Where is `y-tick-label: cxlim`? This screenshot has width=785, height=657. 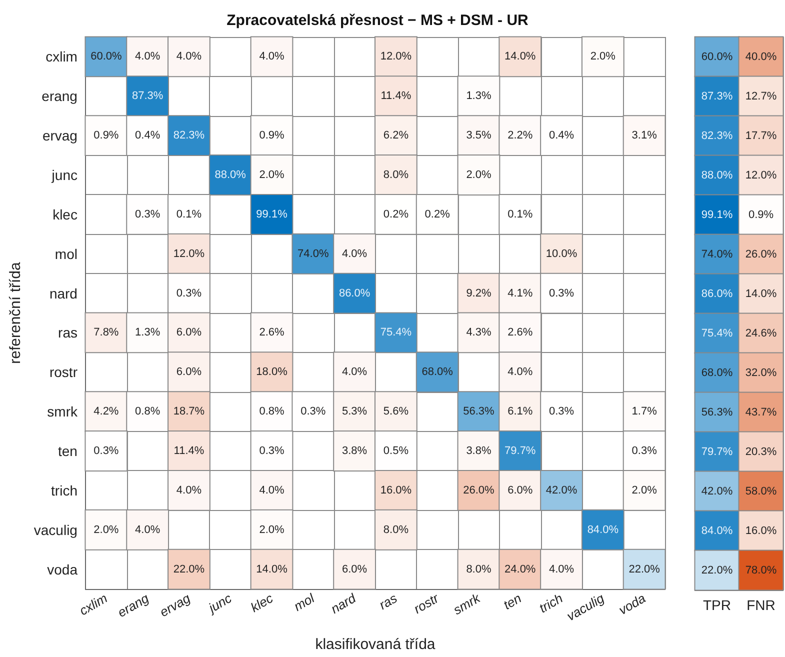
y-tick-label: cxlim is located at coordinates (62, 56).